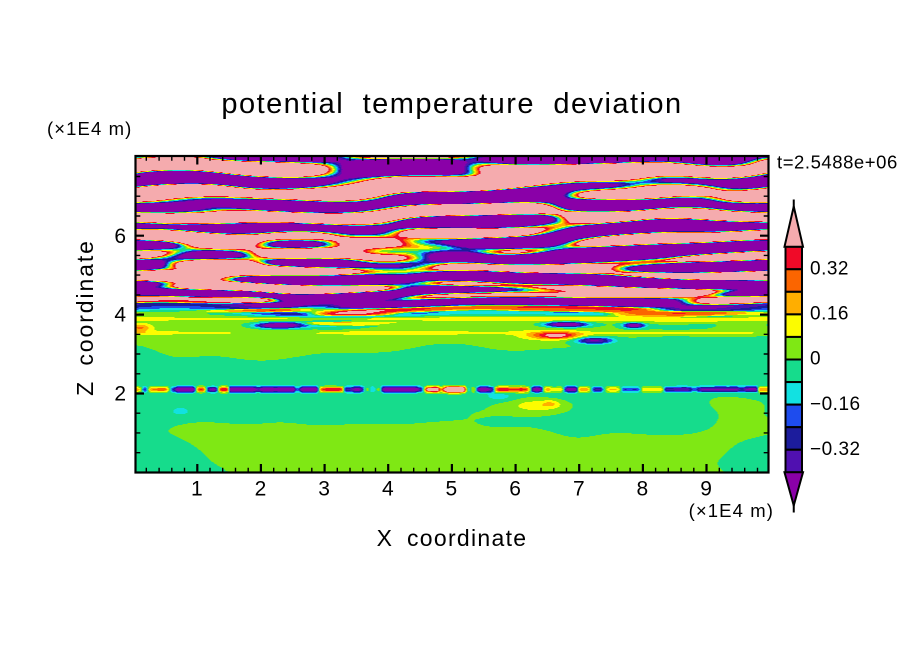  Describe the element at coordinates (829, 268) in the screenshot. I see `svg-text: 0.32` at that location.